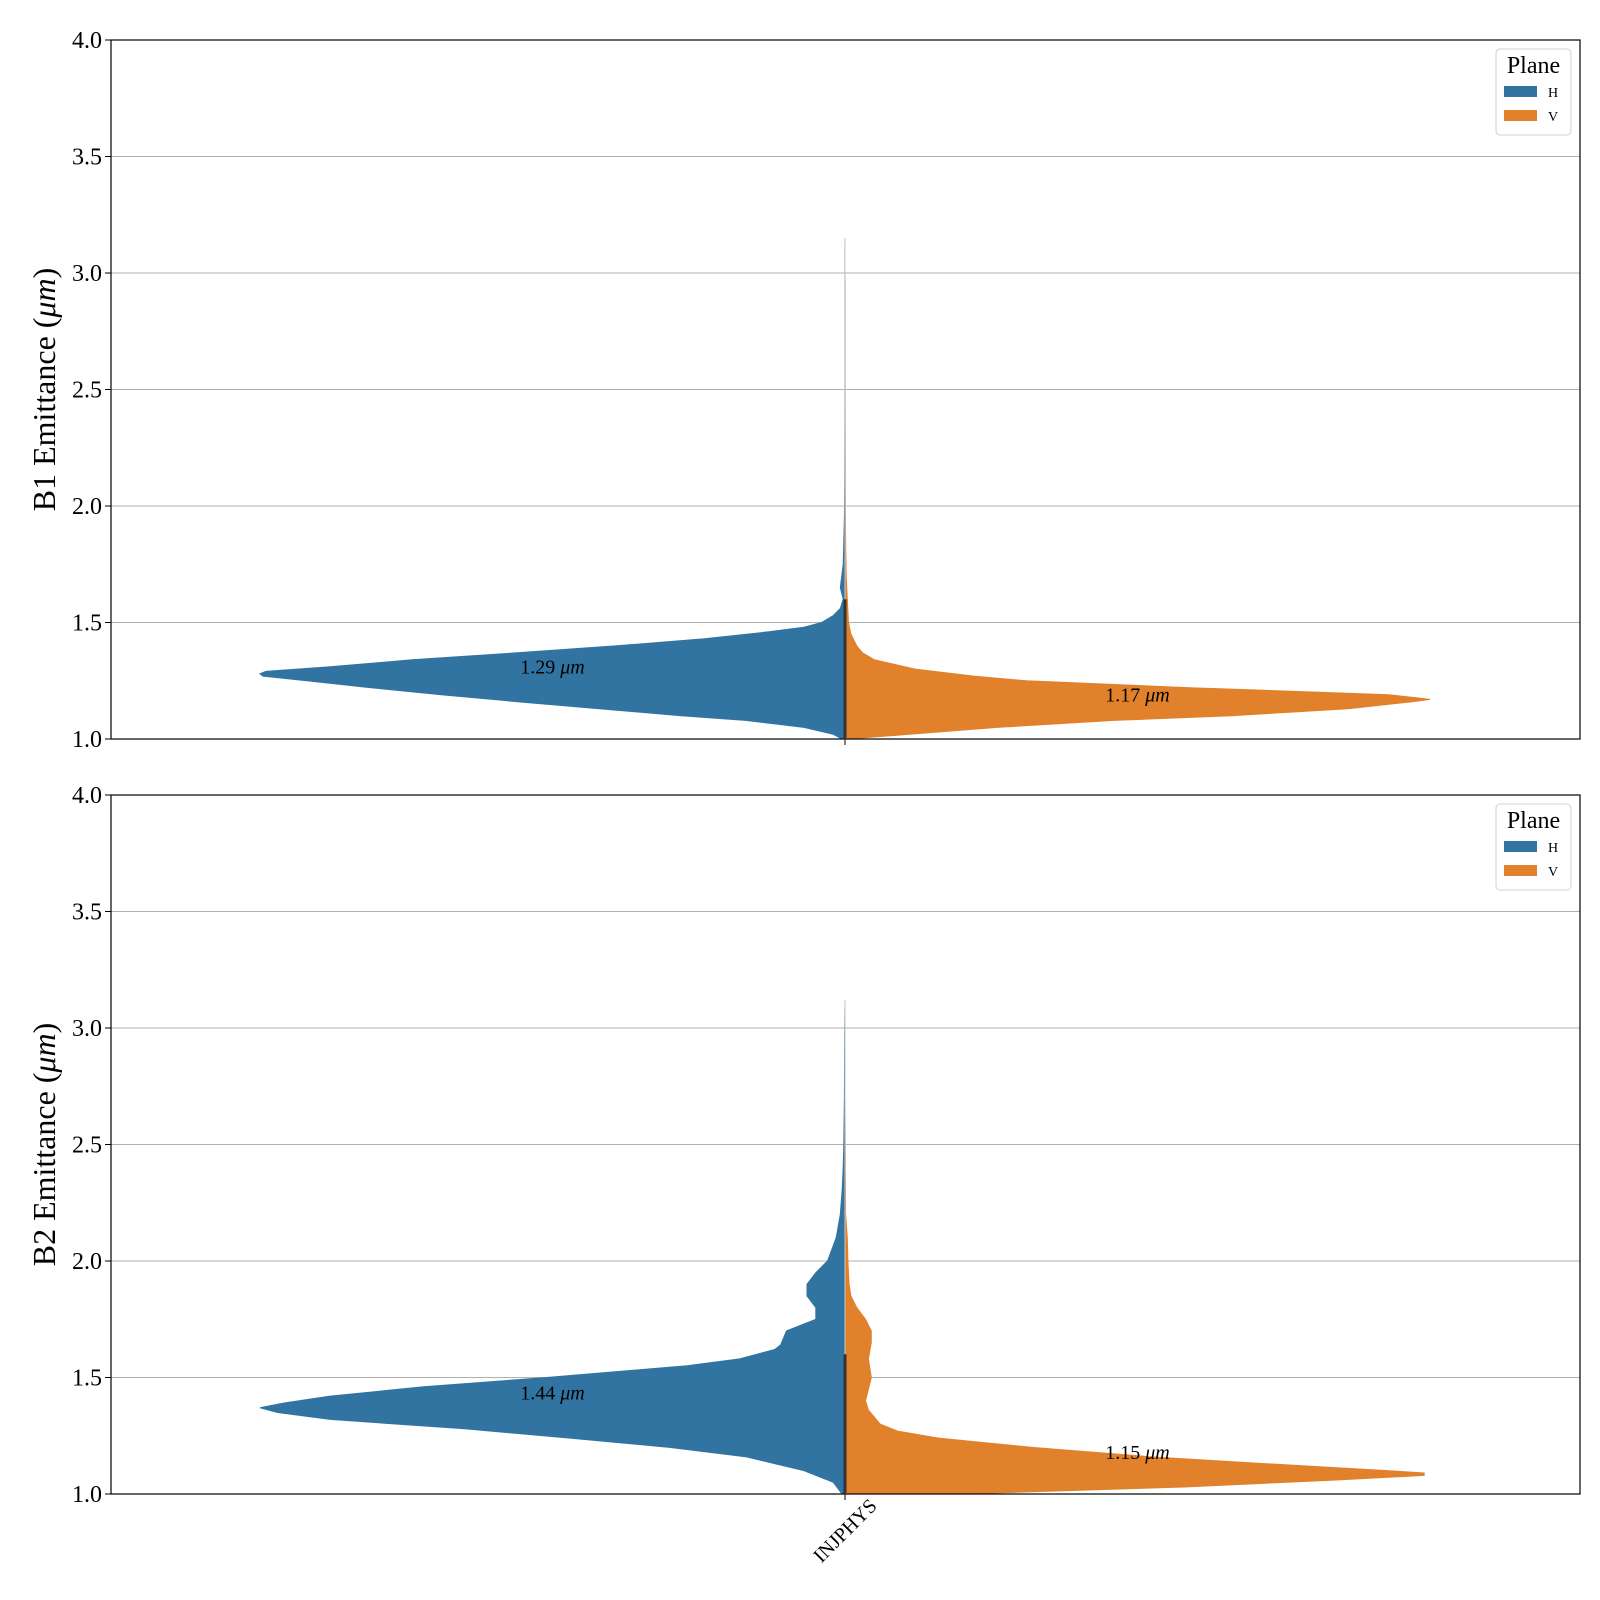  What do you see at coordinates (552, 1393) in the screenshot?
I see `median-label-h: 1.44 μm` at bounding box center [552, 1393].